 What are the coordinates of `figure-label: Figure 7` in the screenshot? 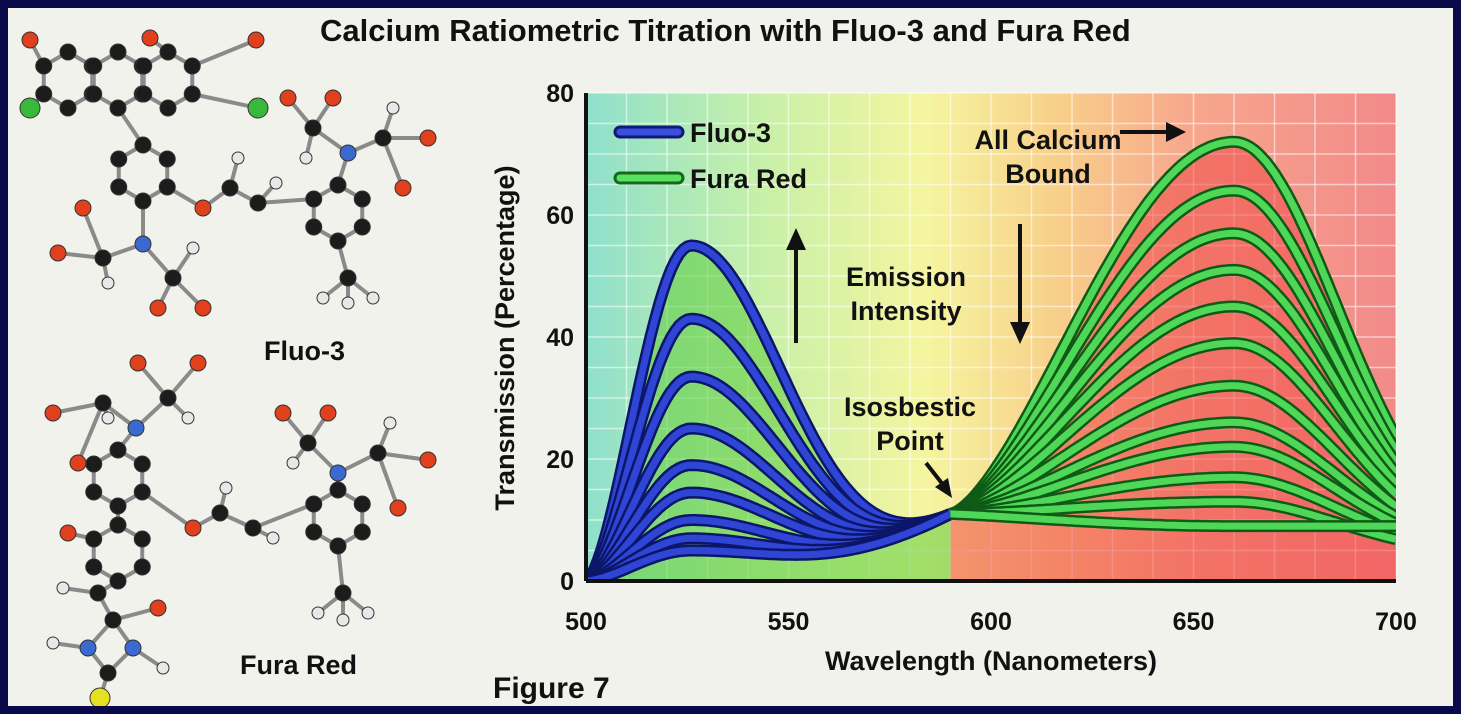 It's located at (551, 688).